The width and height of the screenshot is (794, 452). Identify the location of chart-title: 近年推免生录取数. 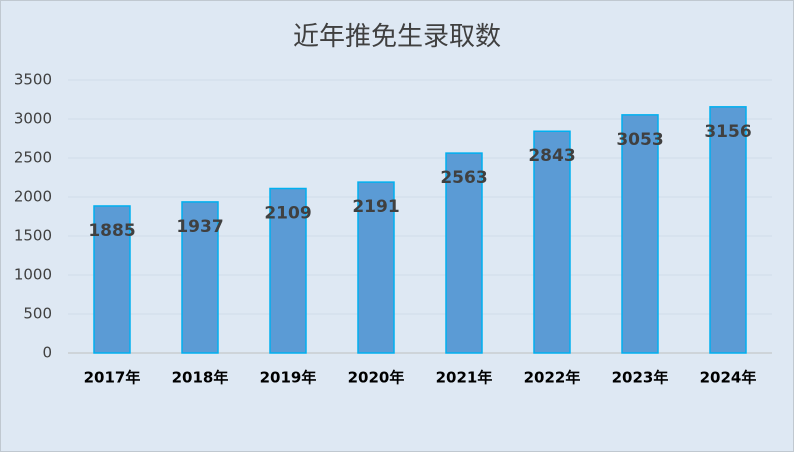
(397, 37).